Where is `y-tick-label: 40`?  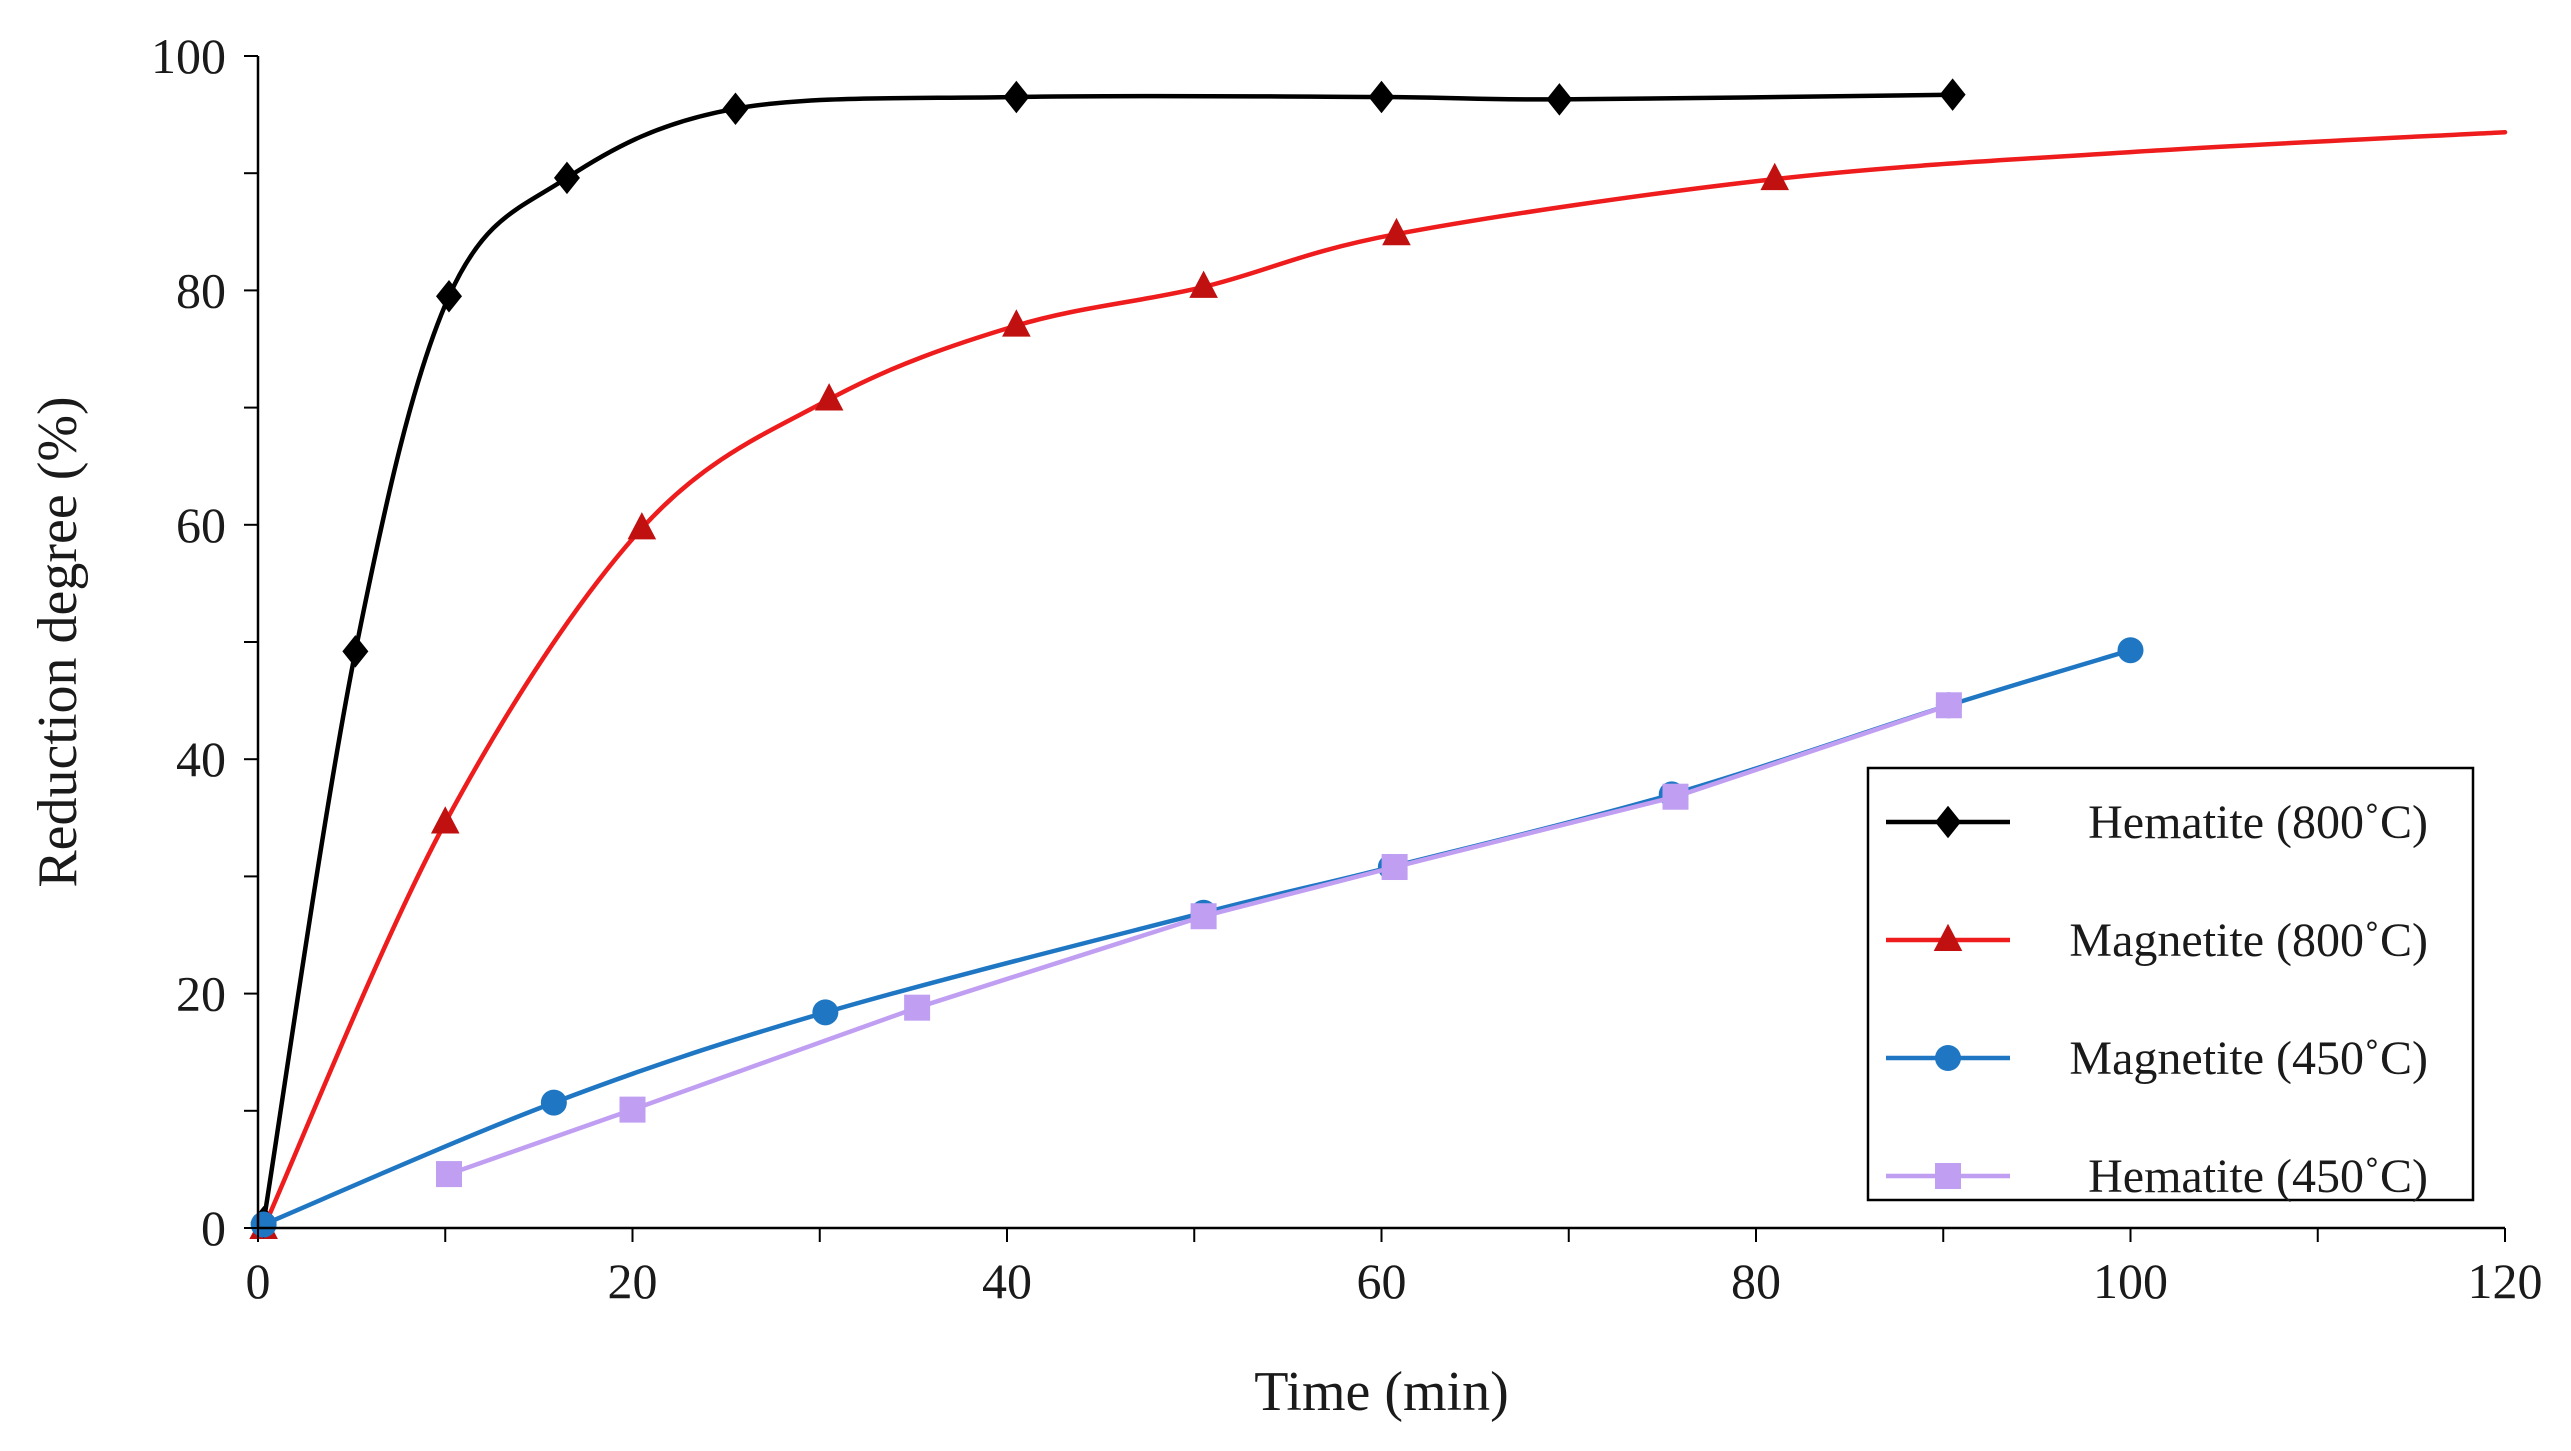
y-tick-label: 40 is located at coordinates (201, 759).